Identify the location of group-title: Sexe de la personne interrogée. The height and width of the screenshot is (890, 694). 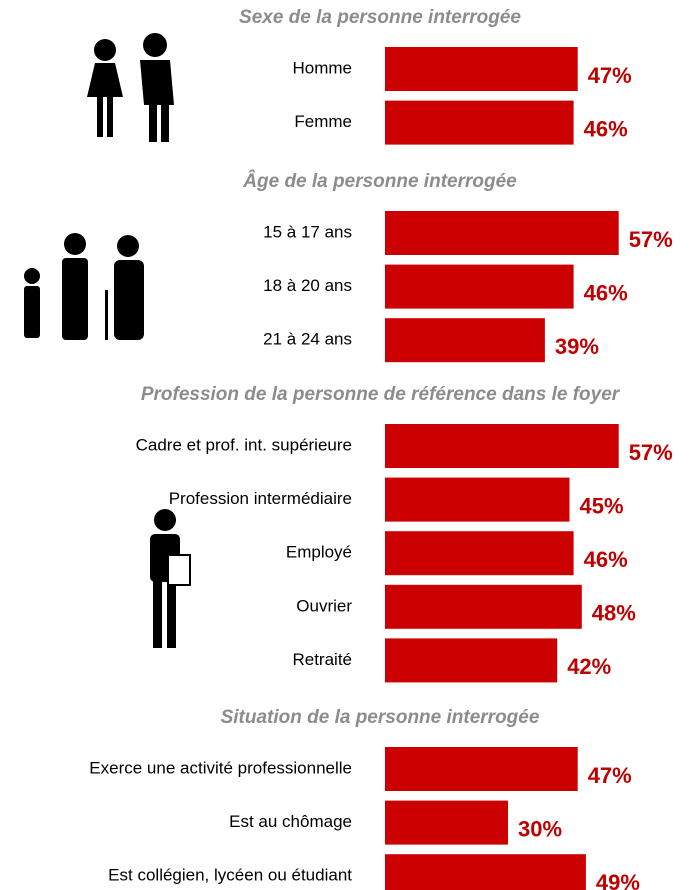
(380, 17).